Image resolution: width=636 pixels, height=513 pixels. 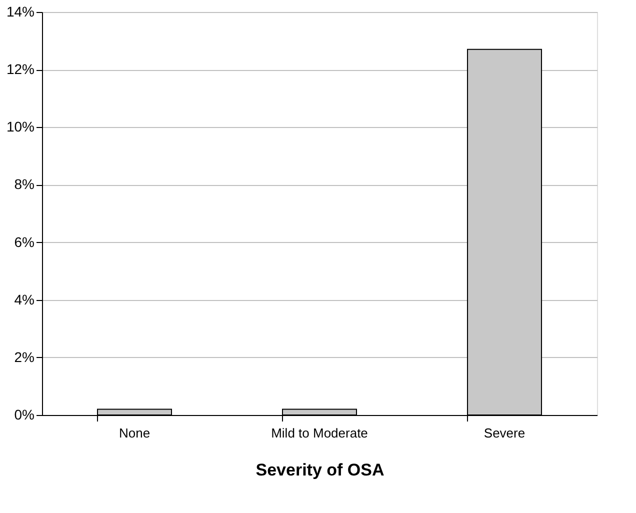 What do you see at coordinates (320, 470) in the screenshot?
I see `x-axis-title: Severity of OSA` at bounding box center [320, 470].